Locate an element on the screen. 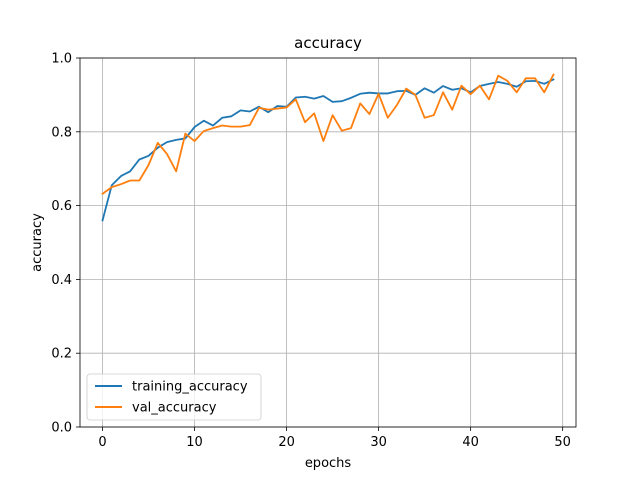 Image resolution: width=640 pixels, height=480 pixels. y-tick-label: 0.6 is located at coordinates (61, 206).